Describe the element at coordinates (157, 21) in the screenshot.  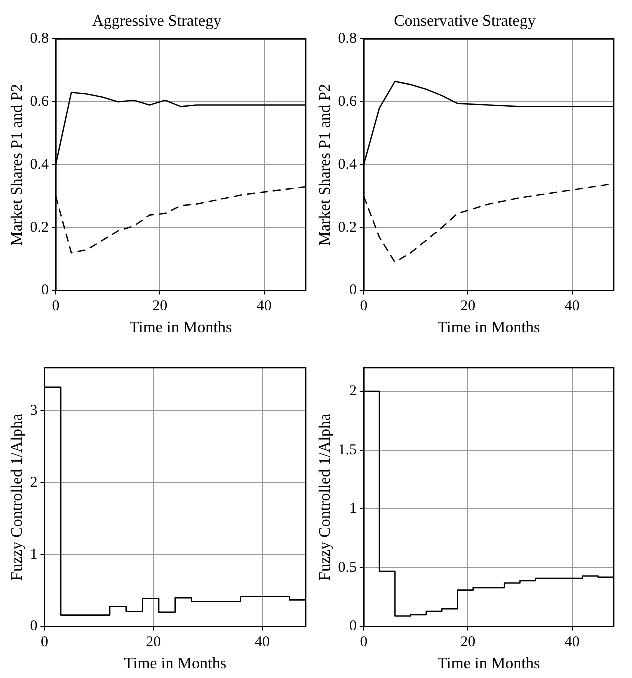
I see `chart-title: Aggressive Strategy` at that location.